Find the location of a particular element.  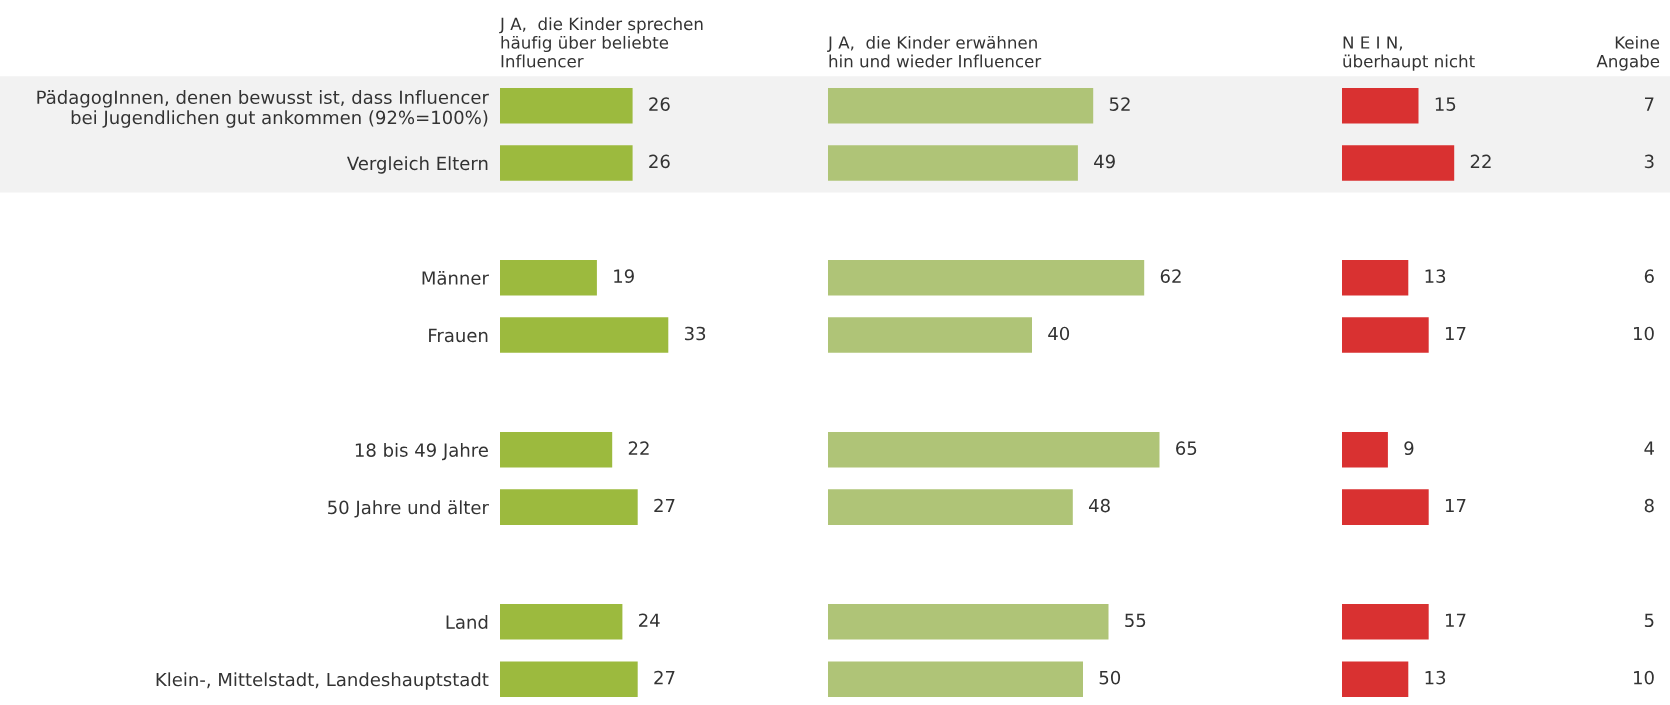

data-label: 24 is located at coordinates (649, 620).